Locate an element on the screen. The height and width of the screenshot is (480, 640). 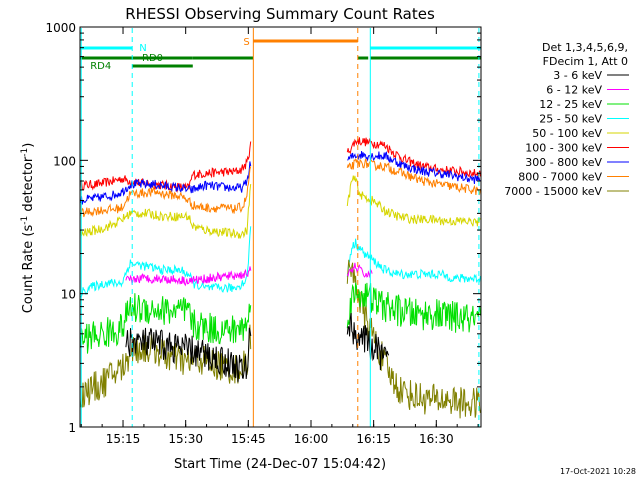
y-tick-label-0: 1 is located at coordinates (72, 428).